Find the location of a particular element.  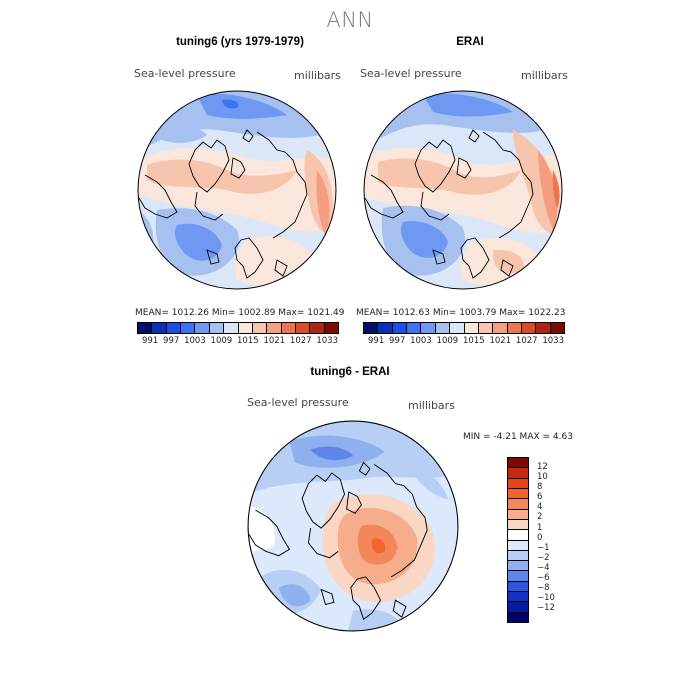

panel1-stats: MEAN= 1012.26 Min= 1002.89 Max= 1021.49 is located at coordinates (240, 313).